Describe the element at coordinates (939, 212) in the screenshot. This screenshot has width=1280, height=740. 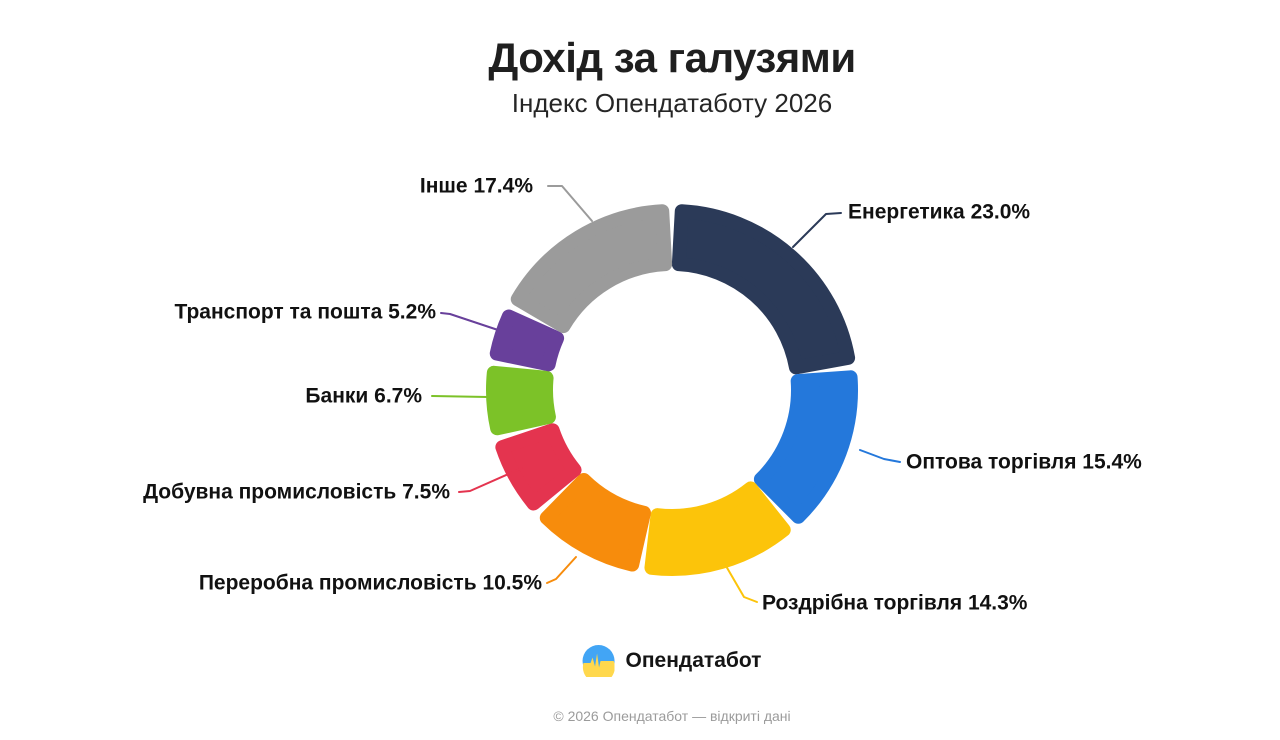
I see `segment-label-0: Енергетика 23.0%` at that location.